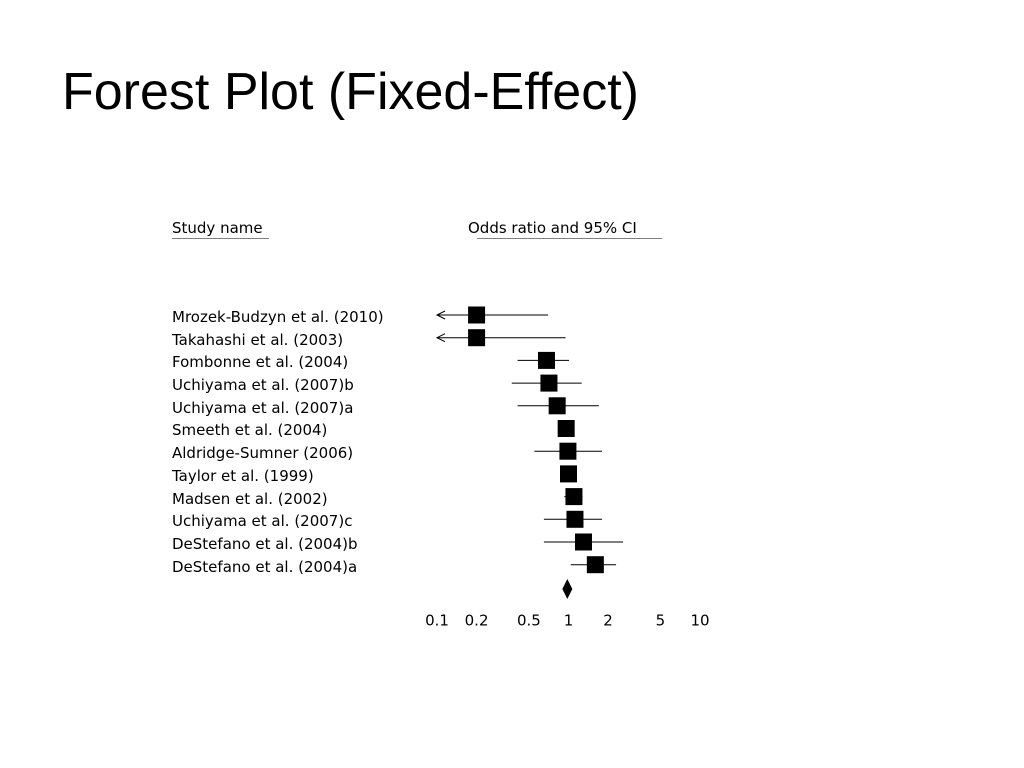 The width and height of the screenshot is (1024, 768). I want to click on study-name-label: Fombonne et al. (2004), so click(260, 362).